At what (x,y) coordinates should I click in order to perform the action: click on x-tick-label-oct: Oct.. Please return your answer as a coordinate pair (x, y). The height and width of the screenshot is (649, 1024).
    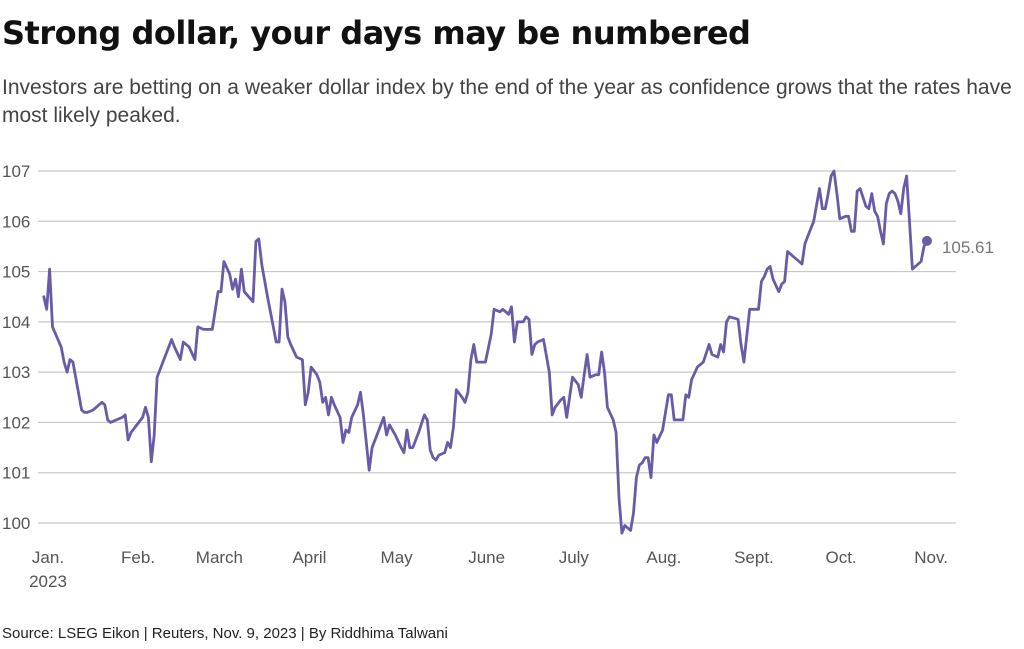
    Looking at the image, I should click on (840, 557).